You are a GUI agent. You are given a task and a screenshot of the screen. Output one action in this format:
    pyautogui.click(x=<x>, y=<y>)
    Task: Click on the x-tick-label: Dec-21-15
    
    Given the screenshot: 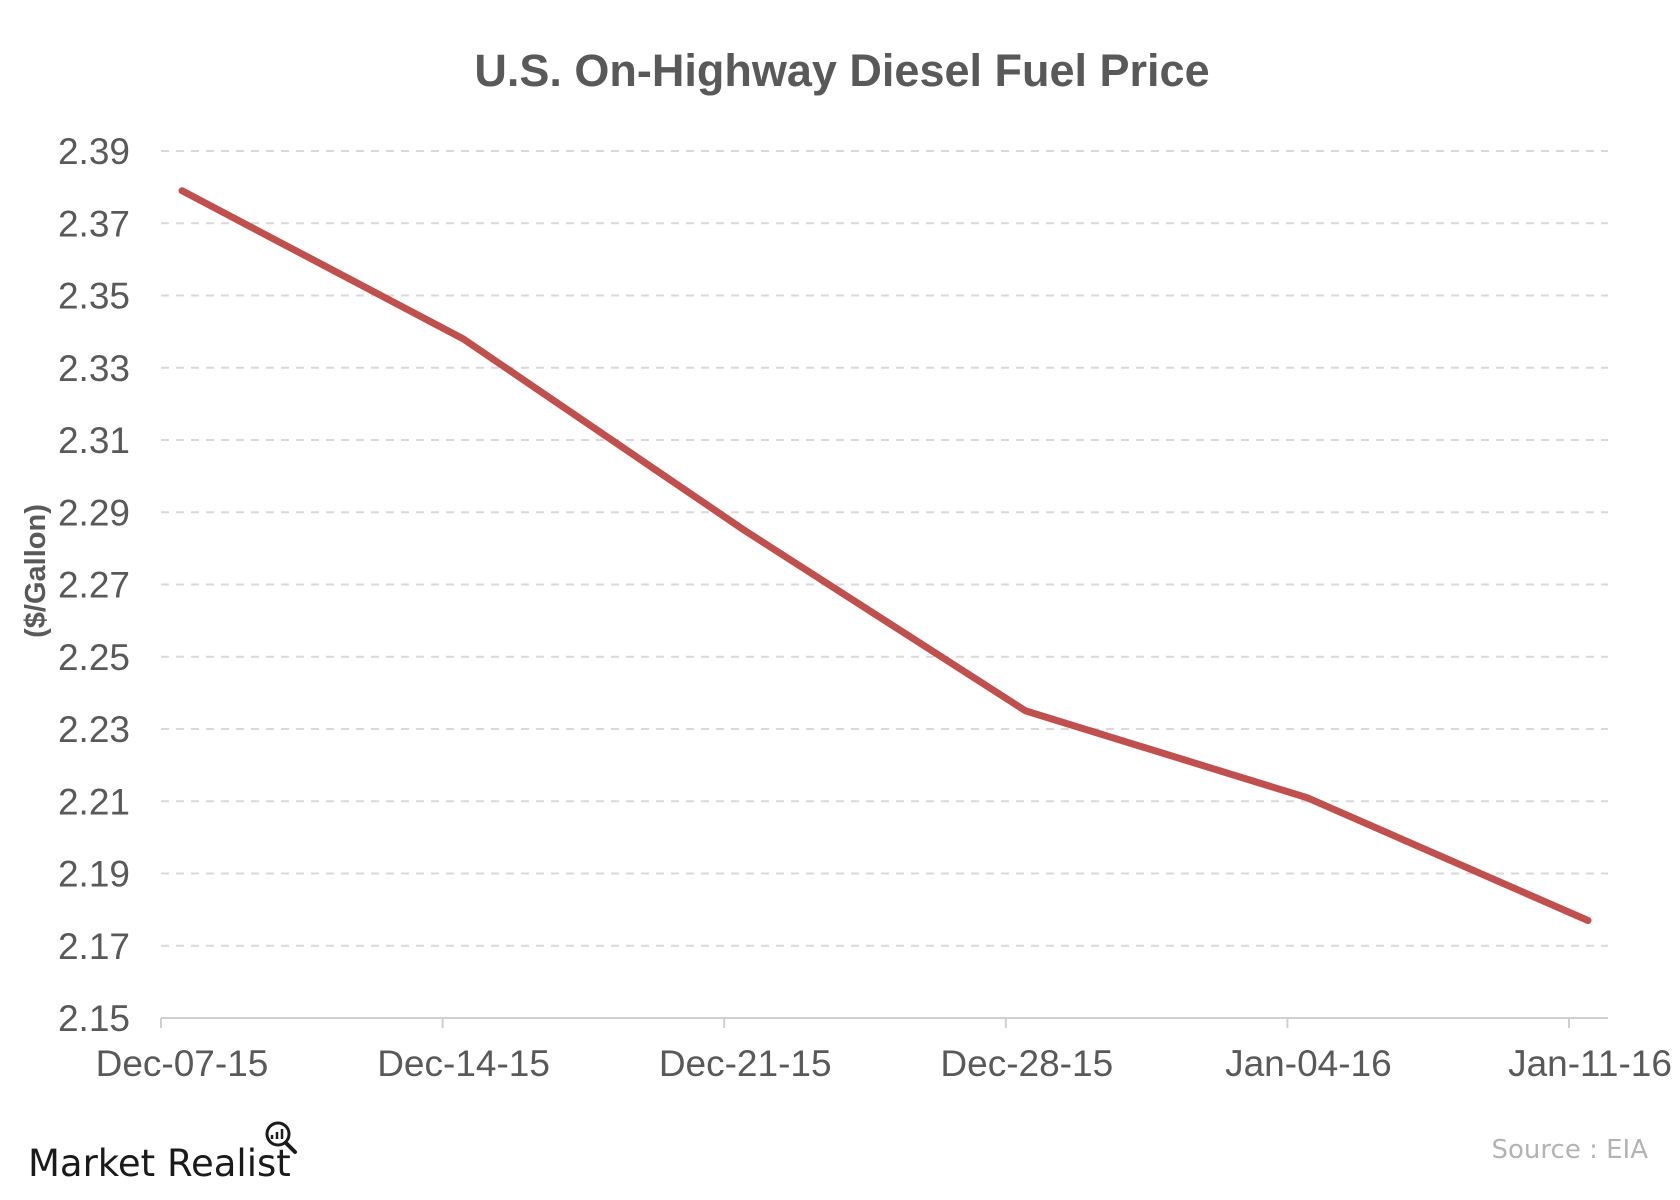 What is the action you would take?
    pyautogui.click(x=745, y=1063)
    